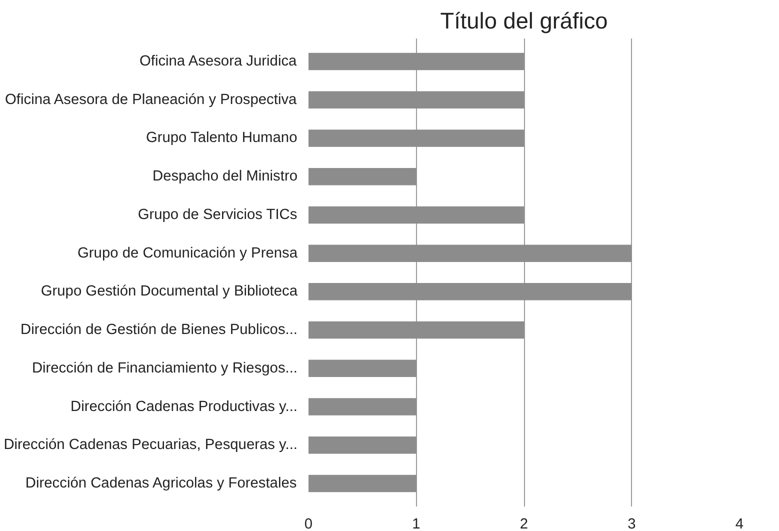 This screenshot has width=779, height=531. Describe the element at coordinates (416, 523) in the screenshot. I see `x-tick-label: 1` at that location.